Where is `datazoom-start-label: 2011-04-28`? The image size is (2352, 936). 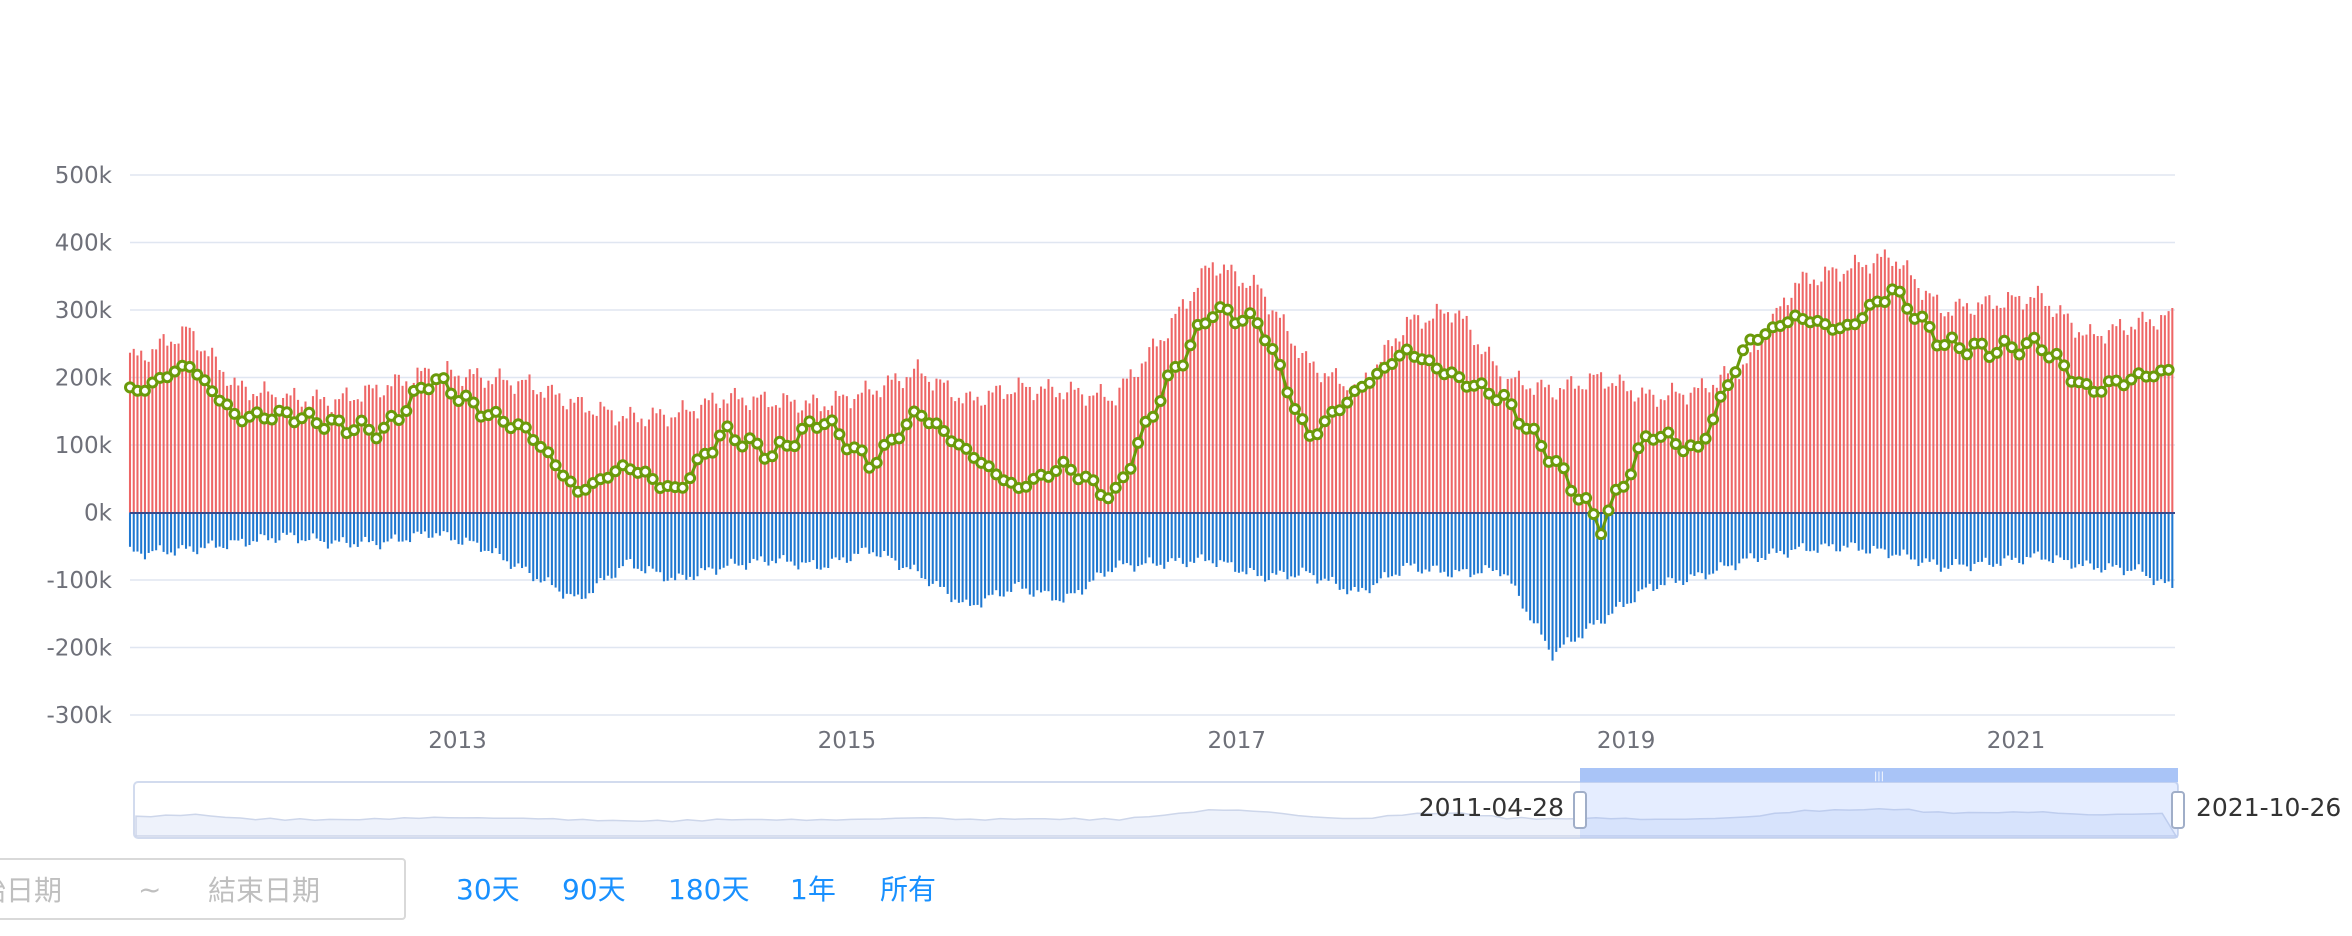 datazoom-start-label: 2011-04-28 is located at coordinates (1491, 807).